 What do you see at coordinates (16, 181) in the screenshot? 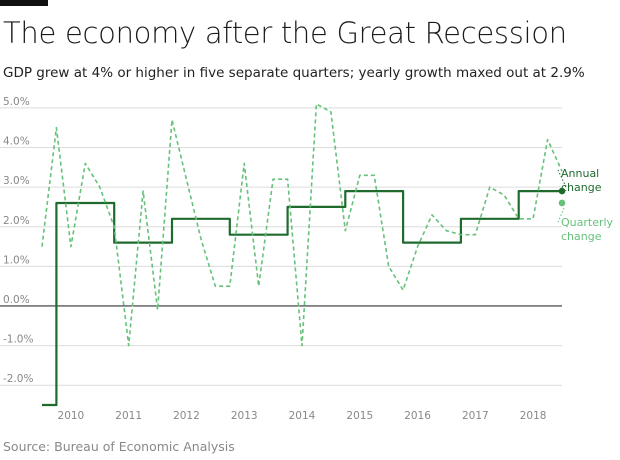
I see `y-tick-label: 3.0%` at bounding box center [16, 181].